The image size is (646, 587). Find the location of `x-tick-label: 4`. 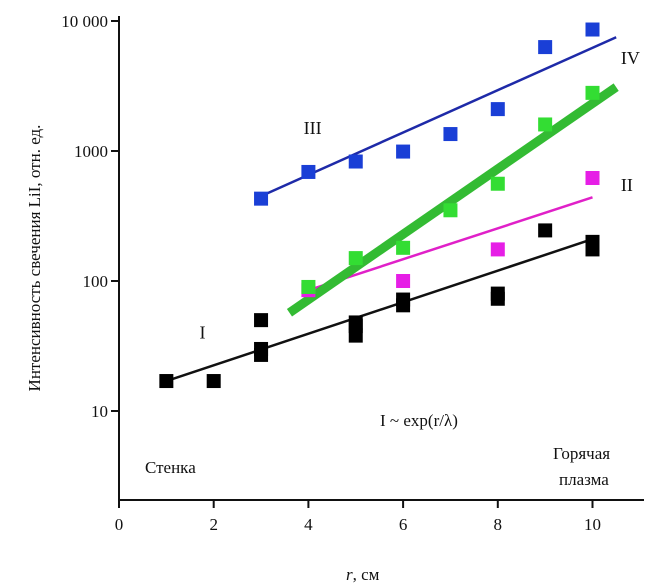

x-tick-label: 4 is located at coordinates (308, 524).